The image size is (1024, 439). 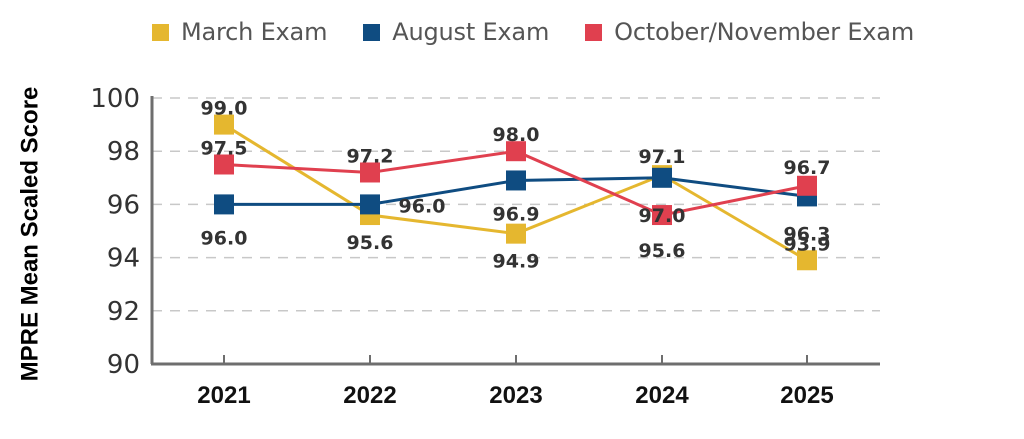 What do you see at coordinates (807, 244) in the screenshot?
I see `data-label: 93.9` at bounding box center [807, 244].